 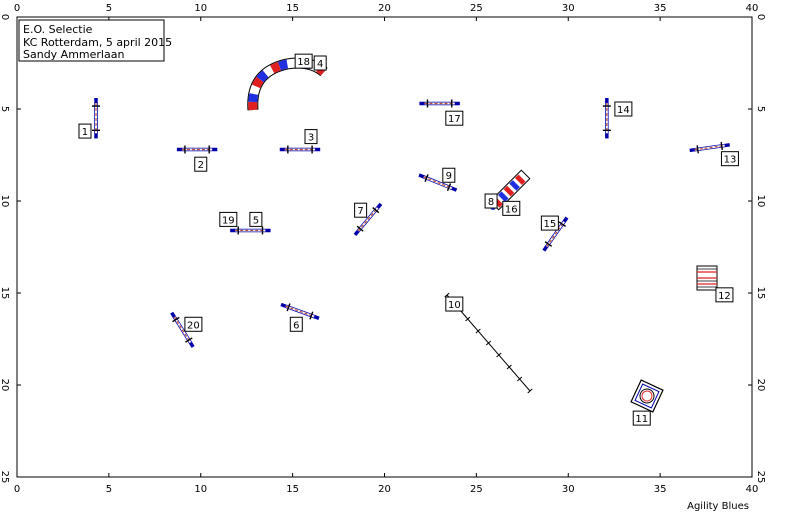 What do you see at coordinates (476, 8) in the screenshot?
I see `x-tick-label-top: 25` at bounding box center [476, 8].